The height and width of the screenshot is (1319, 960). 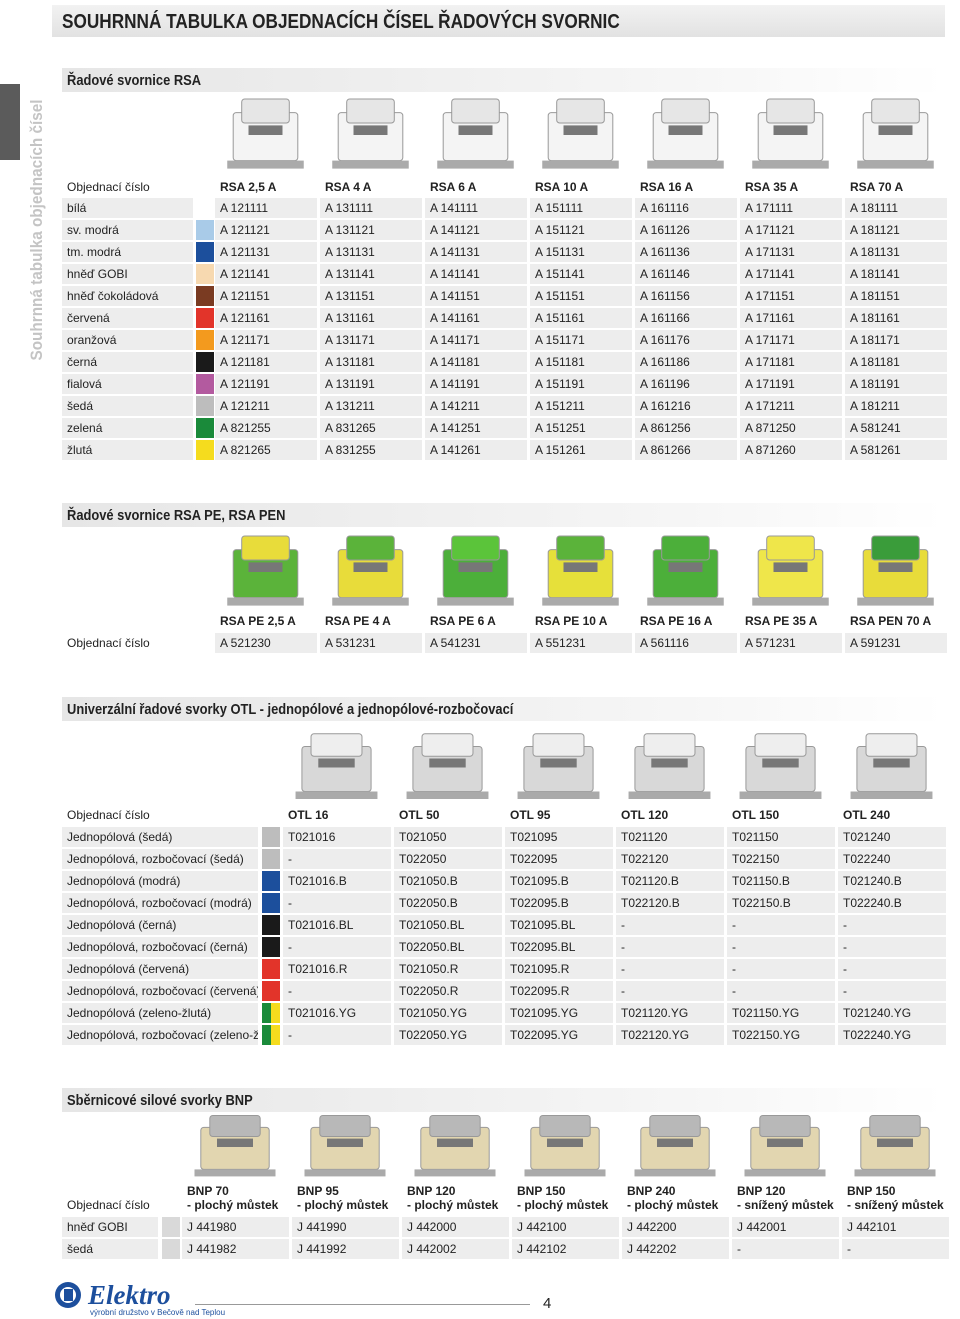 What do you see at coordinates (312, 837) in the screenshot?
I see `cell-text: T021016` at bounding box center [312, 837].